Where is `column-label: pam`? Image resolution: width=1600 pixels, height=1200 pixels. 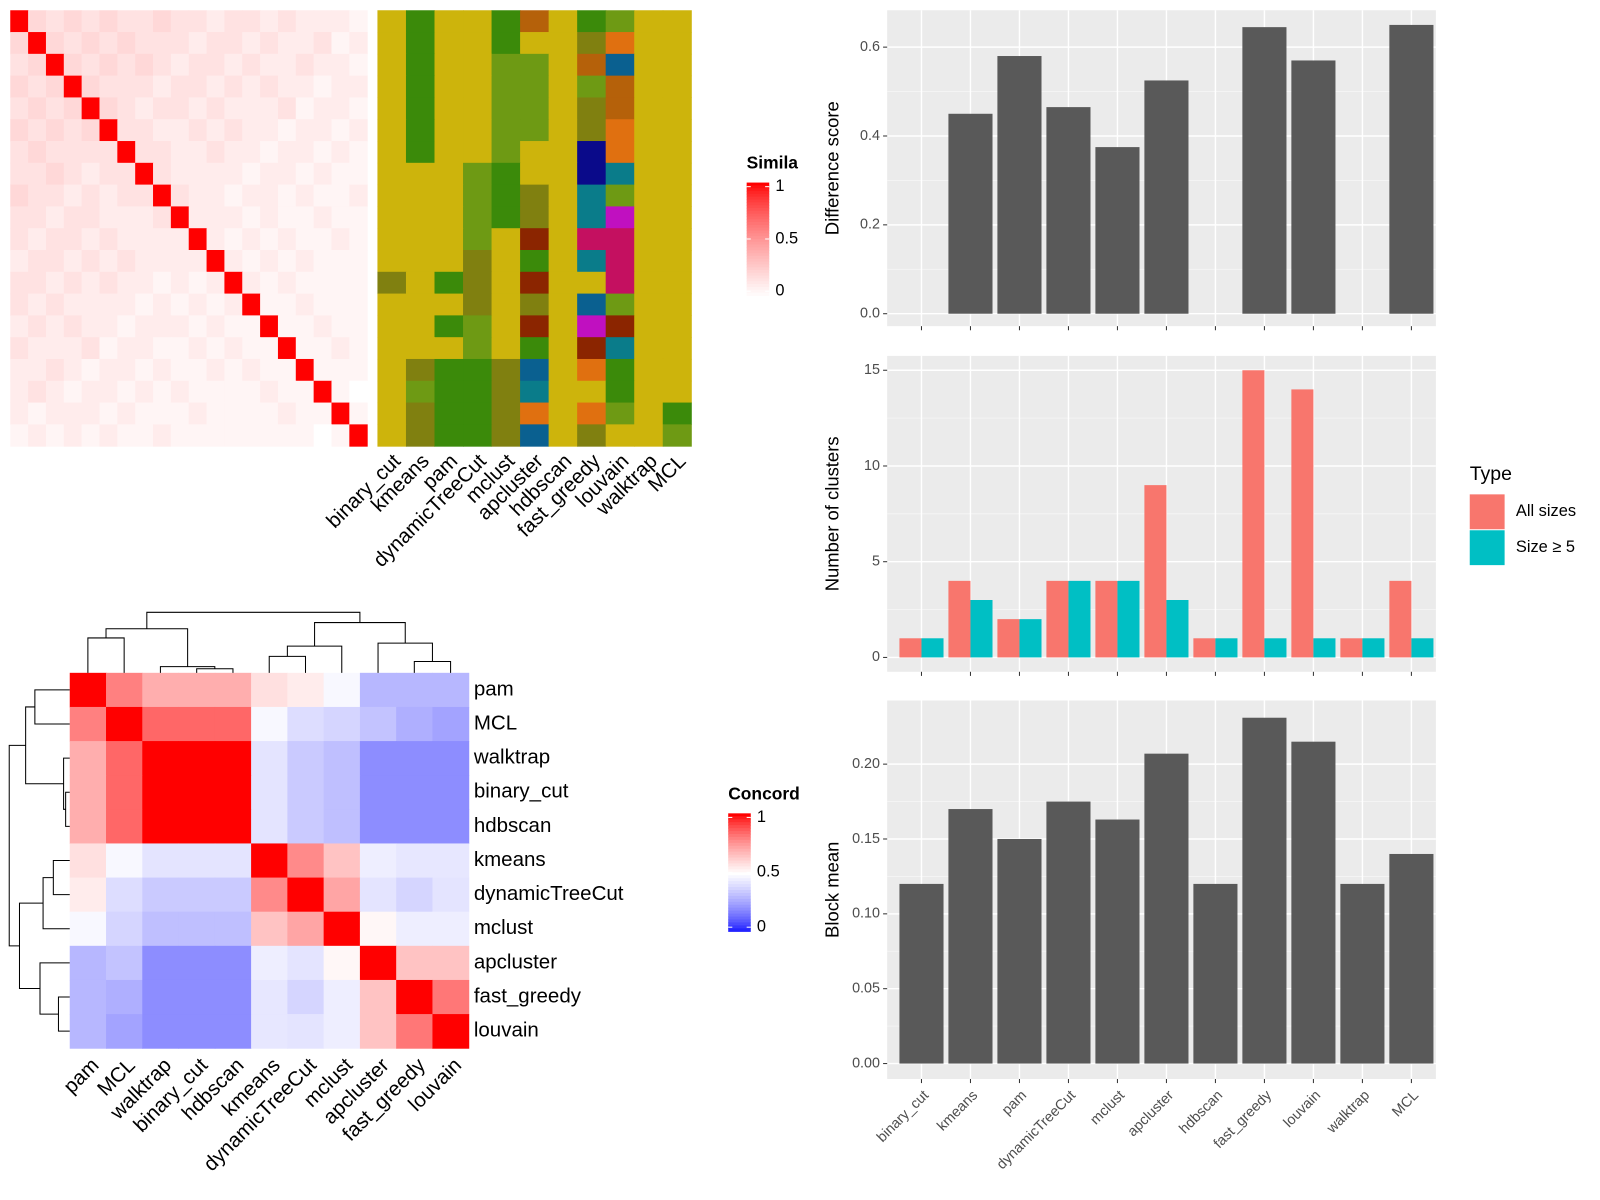 column-label: pam is located at coordinates (81, 1076).